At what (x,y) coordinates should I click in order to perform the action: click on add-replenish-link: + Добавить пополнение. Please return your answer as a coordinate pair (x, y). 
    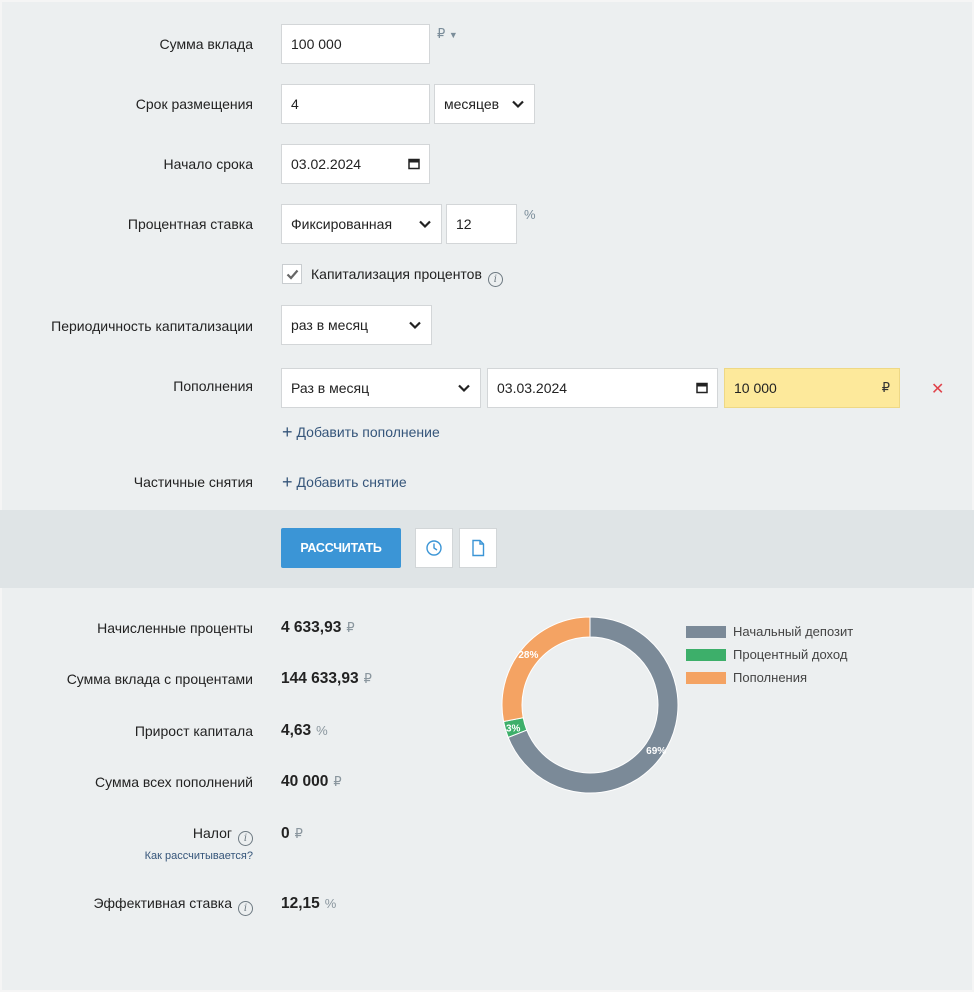
    Looking at the image, I should click on (361, 432).